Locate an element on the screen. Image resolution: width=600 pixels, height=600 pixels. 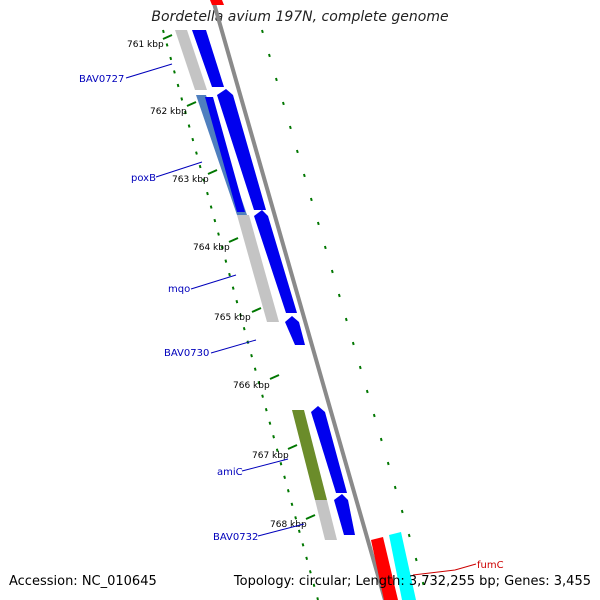
gene-label-bav0732: BAV0732 is located at coordinates (235, 537).